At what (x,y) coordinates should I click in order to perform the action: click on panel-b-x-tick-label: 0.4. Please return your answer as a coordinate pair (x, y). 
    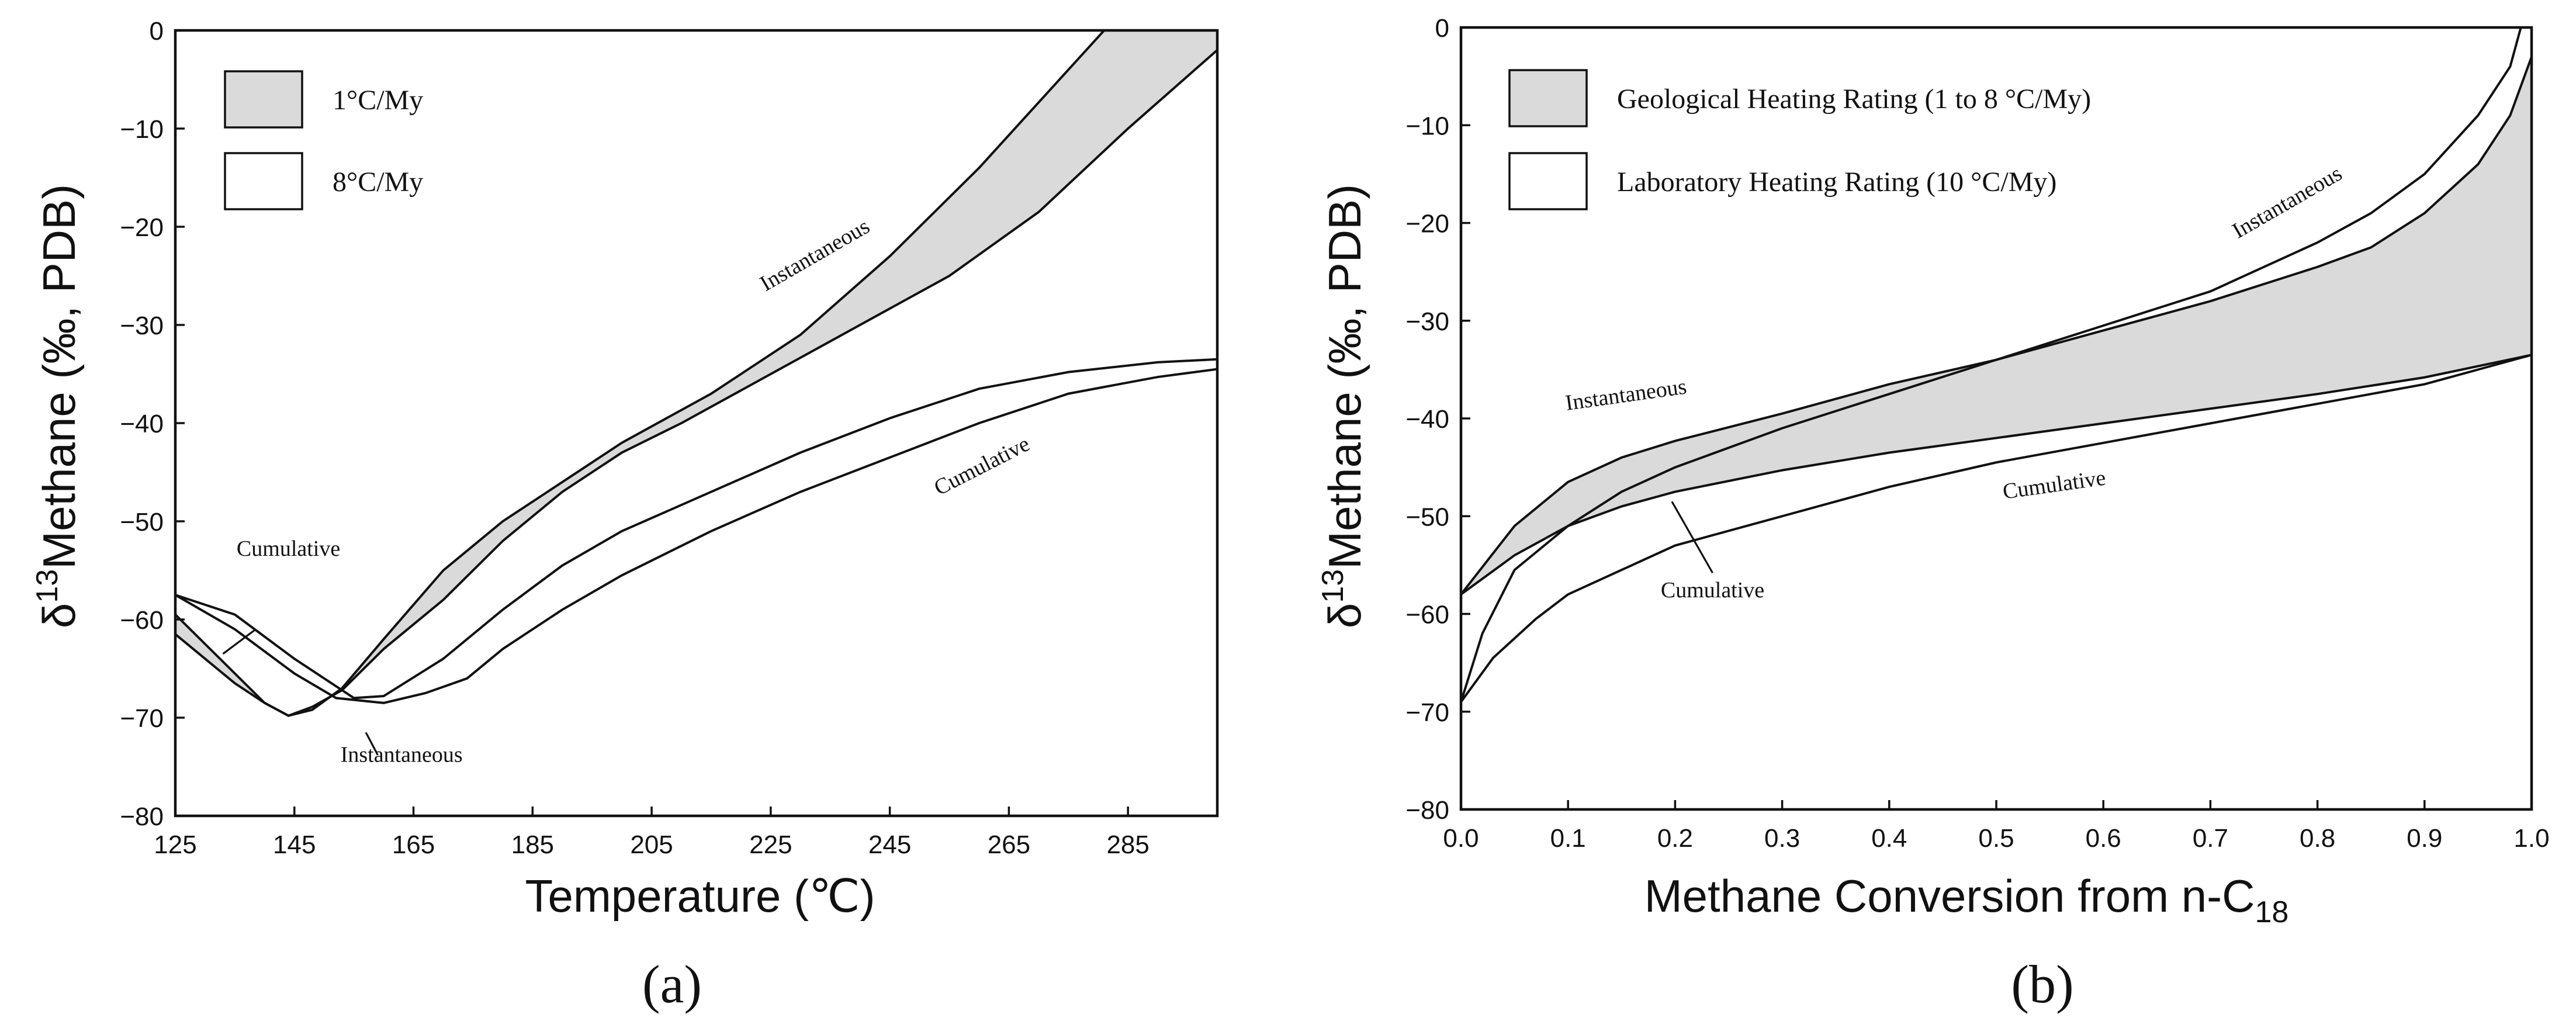
    Looking at the image, I should click on (1889, 838).